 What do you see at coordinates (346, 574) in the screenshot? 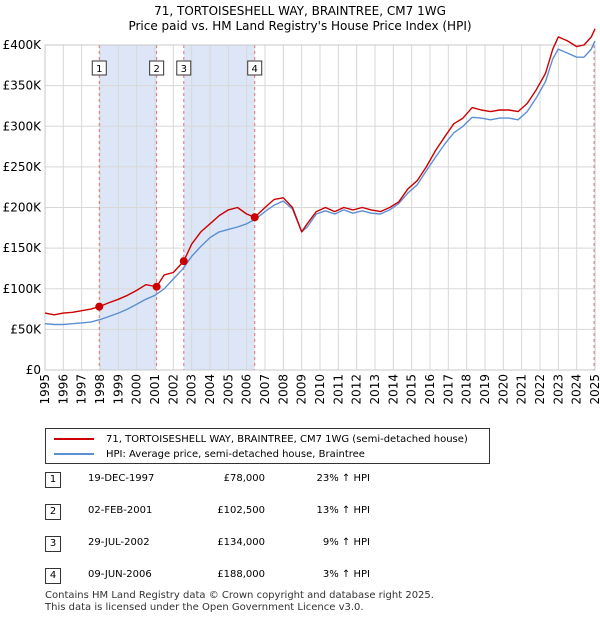
I see `transaction-hpi-diff: 3% ↑ HPI` at bounding box center [346, 574].